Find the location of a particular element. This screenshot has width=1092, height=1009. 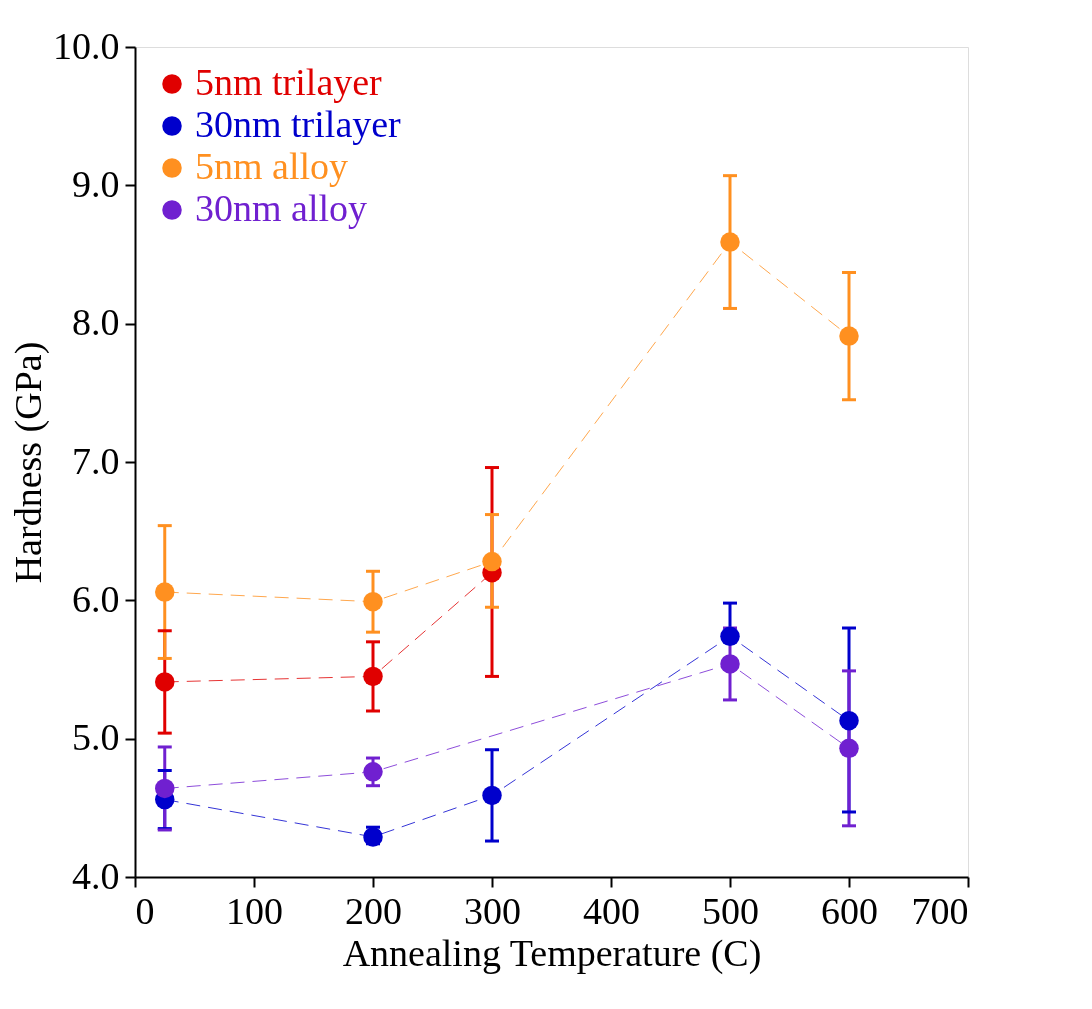

legend-label: 5nm alloy is located at coordinates (272, 166).